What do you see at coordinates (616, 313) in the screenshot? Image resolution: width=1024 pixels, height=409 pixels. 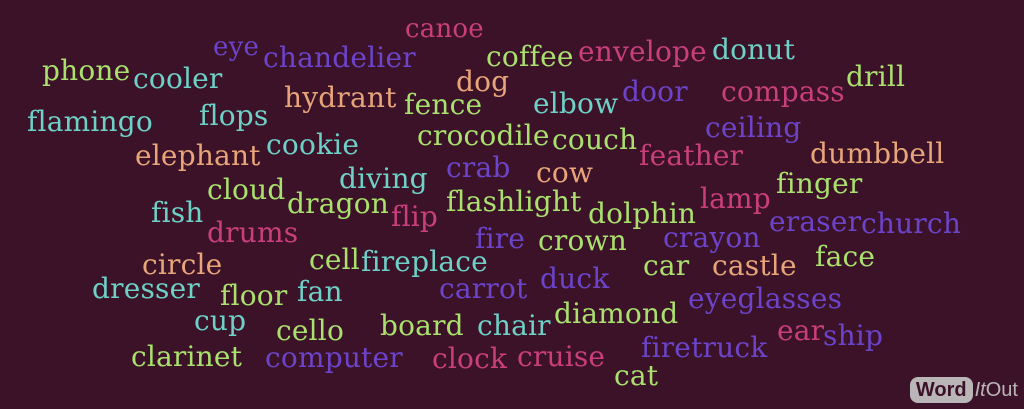 I see `cloud-word-diamond: diamond` at bounding box center [616, 313].